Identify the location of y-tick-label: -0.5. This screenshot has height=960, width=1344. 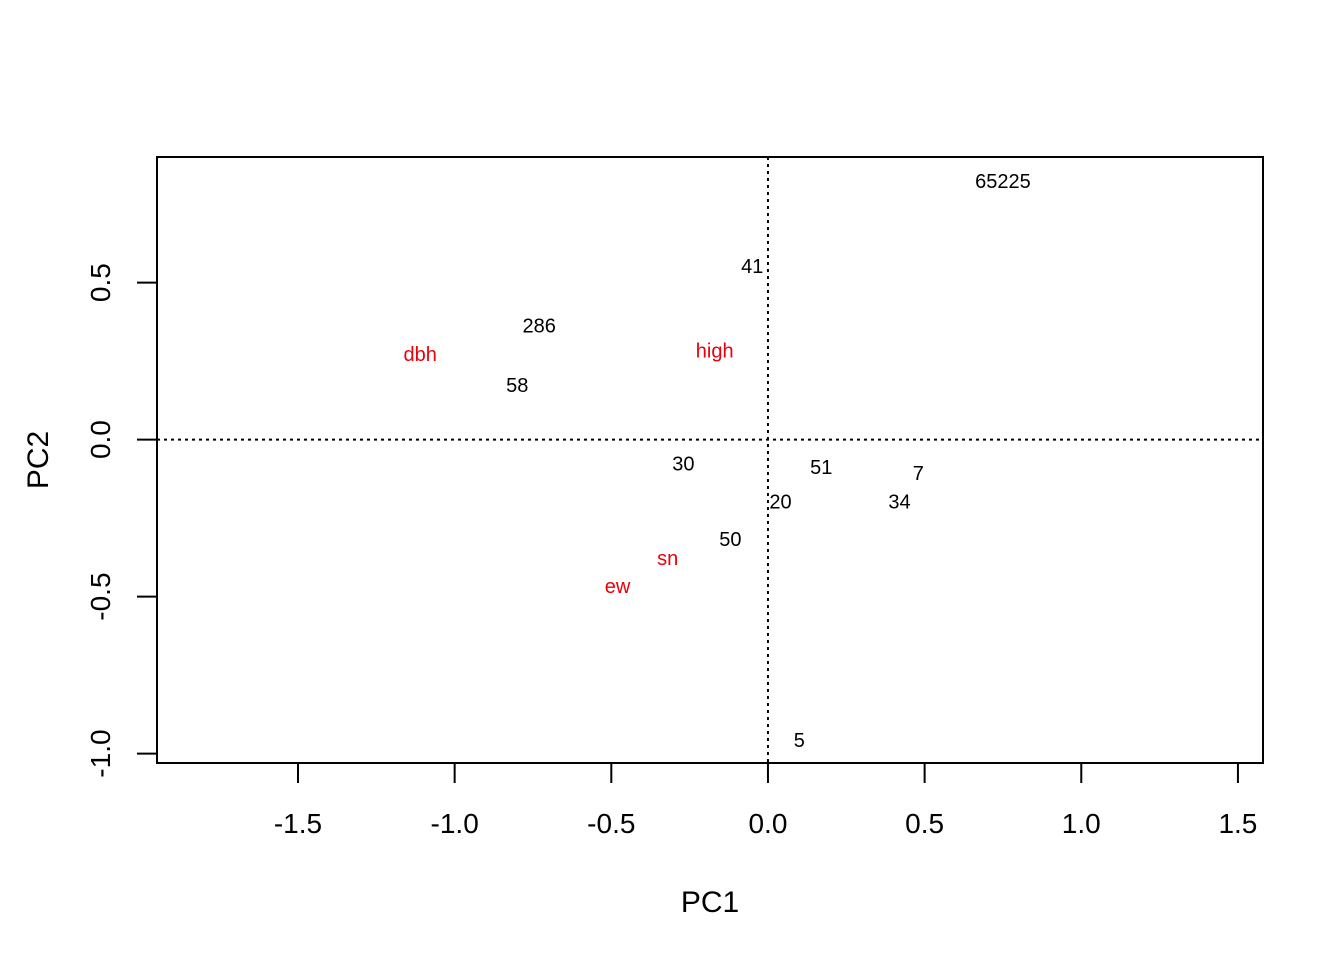
(100, 596).